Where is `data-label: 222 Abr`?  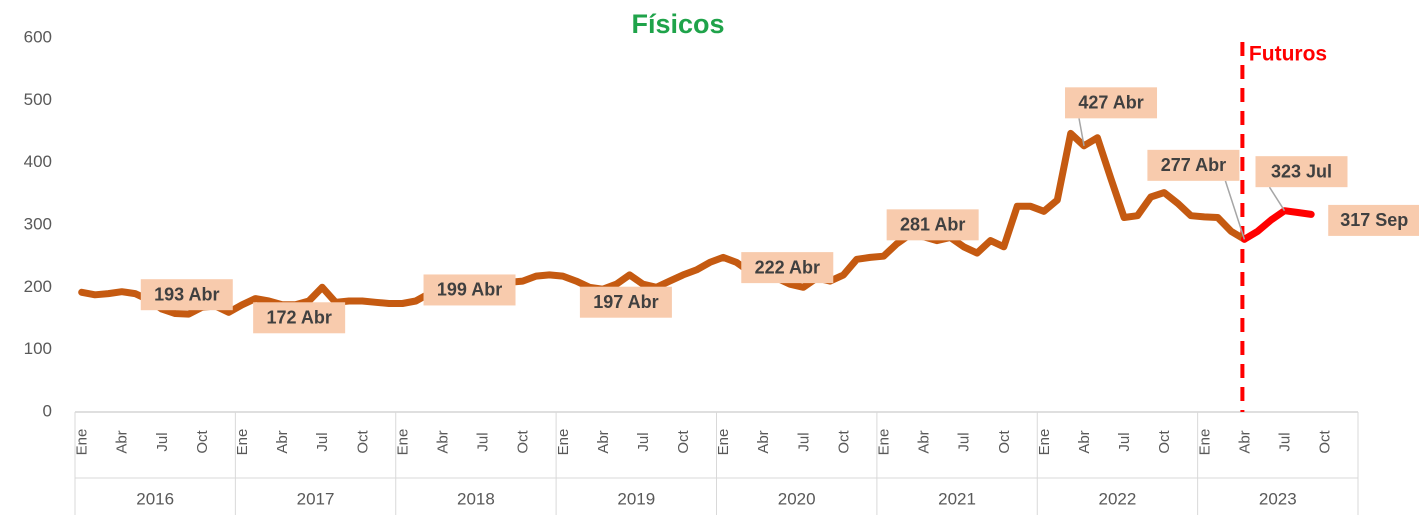
data-label: 222 Abr is located at coordinates (787, 267).